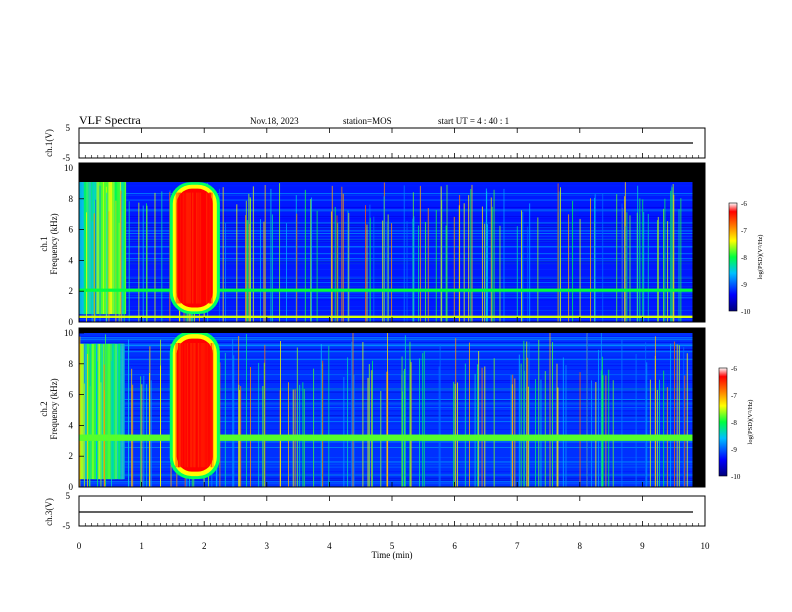 The image size is (792, 612). Describe the element at coordinates (71, 456) in the screenshot. I see `ch2-ytick-label: 2` at that location.